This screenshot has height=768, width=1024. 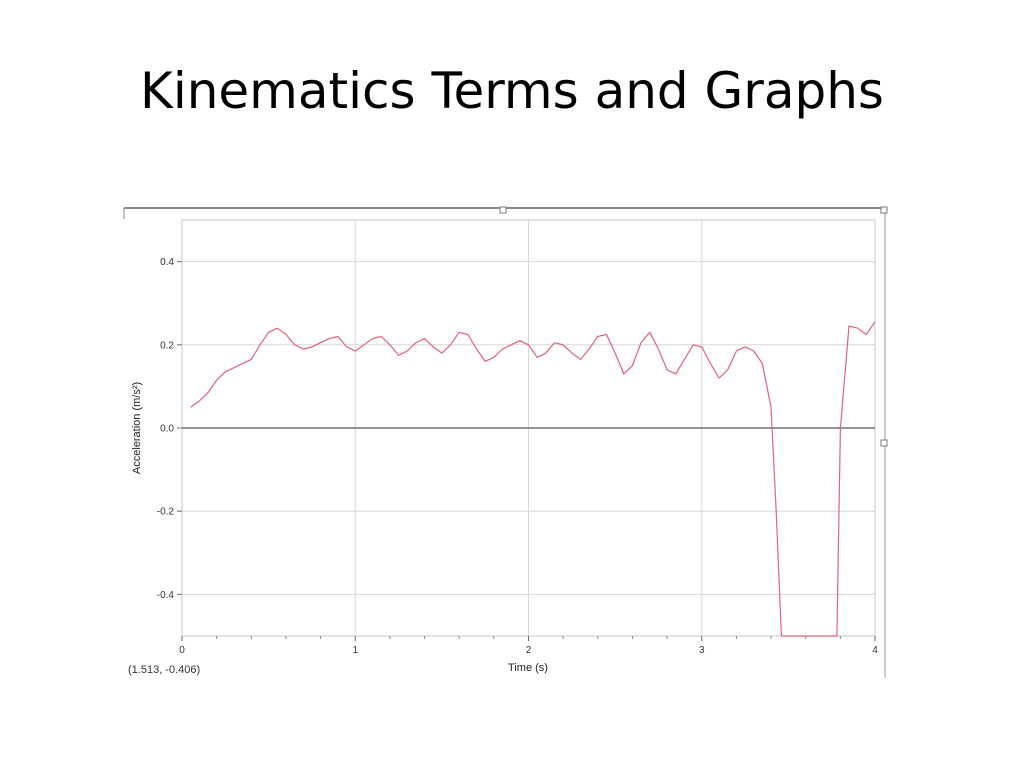 I want to click on x-tick-label: 1, so click(x=355, y=650).